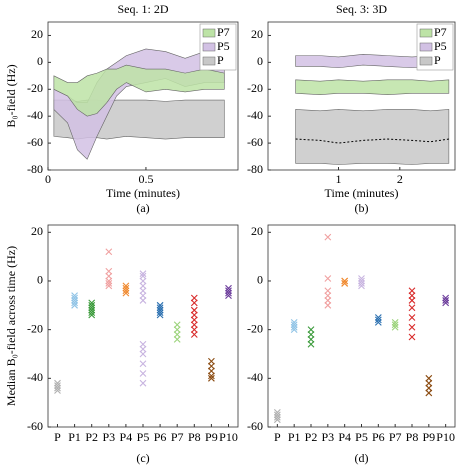 The height and width of the screenshot is (474, 474). What do you see at coordinates (361, 96) in the screenshot?
I see `axes-frame` at bounding box center [361, 96].